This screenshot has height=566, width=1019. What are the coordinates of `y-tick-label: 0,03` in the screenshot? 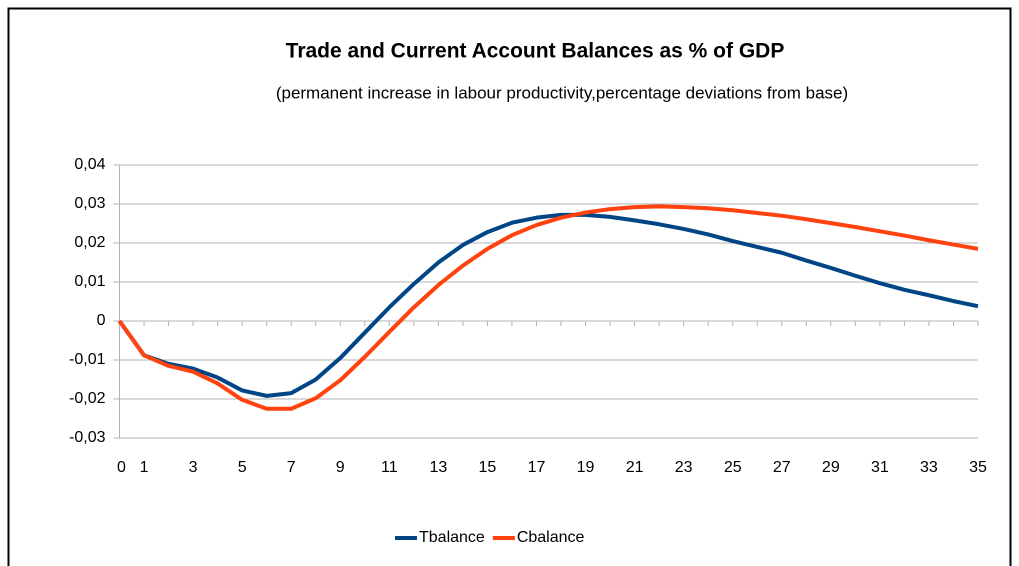 It's located at (89, 203).